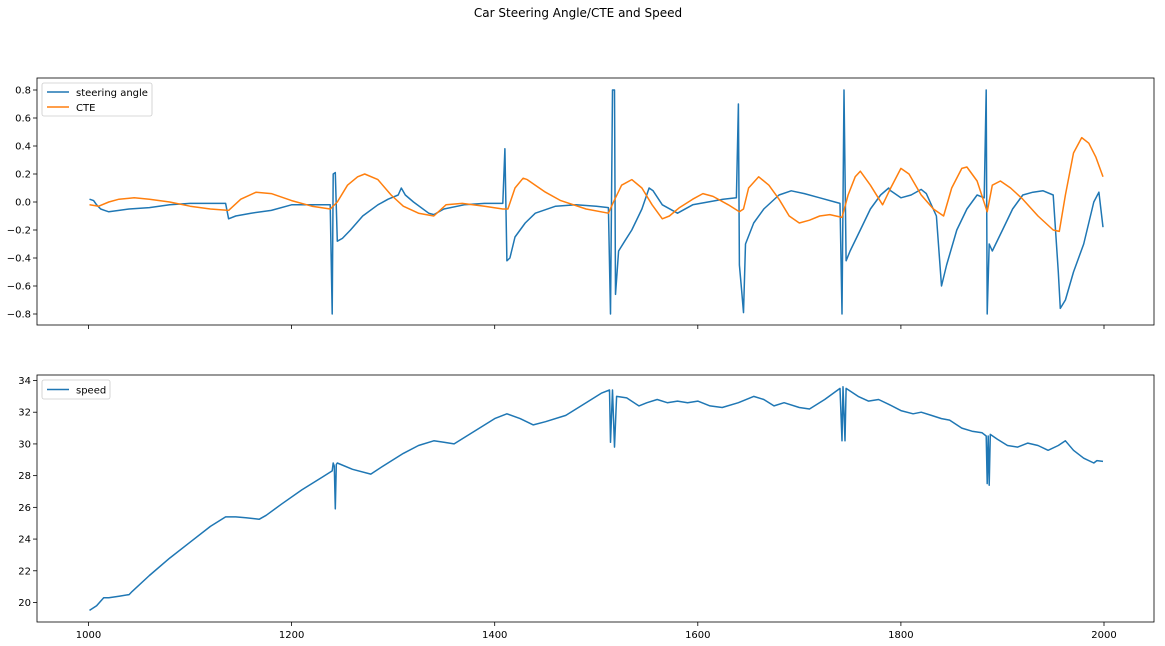  I want to click on x-tick-label: 1200, so click(291, 635).